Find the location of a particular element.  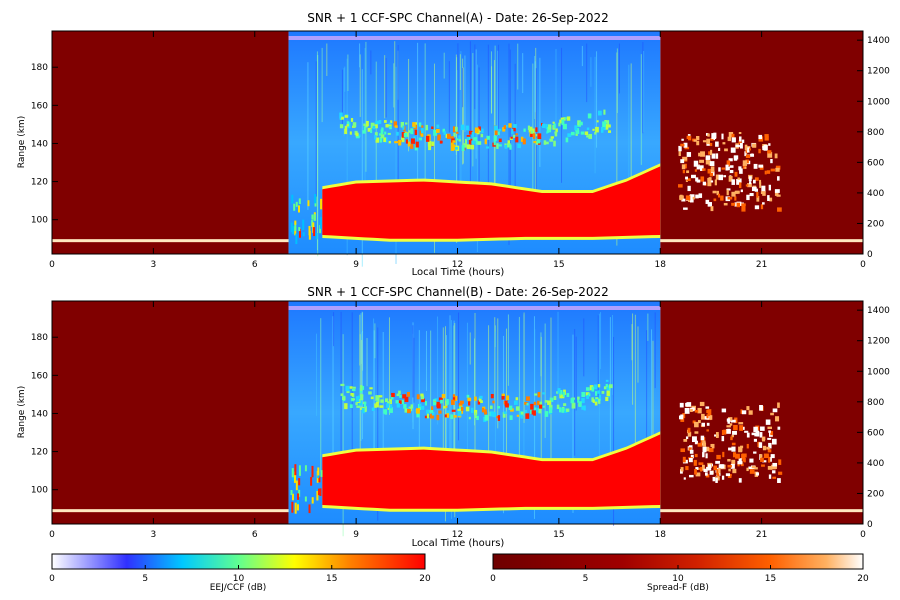

panel-a-x-tick-label: 0 is located at coordinates (52, 265).